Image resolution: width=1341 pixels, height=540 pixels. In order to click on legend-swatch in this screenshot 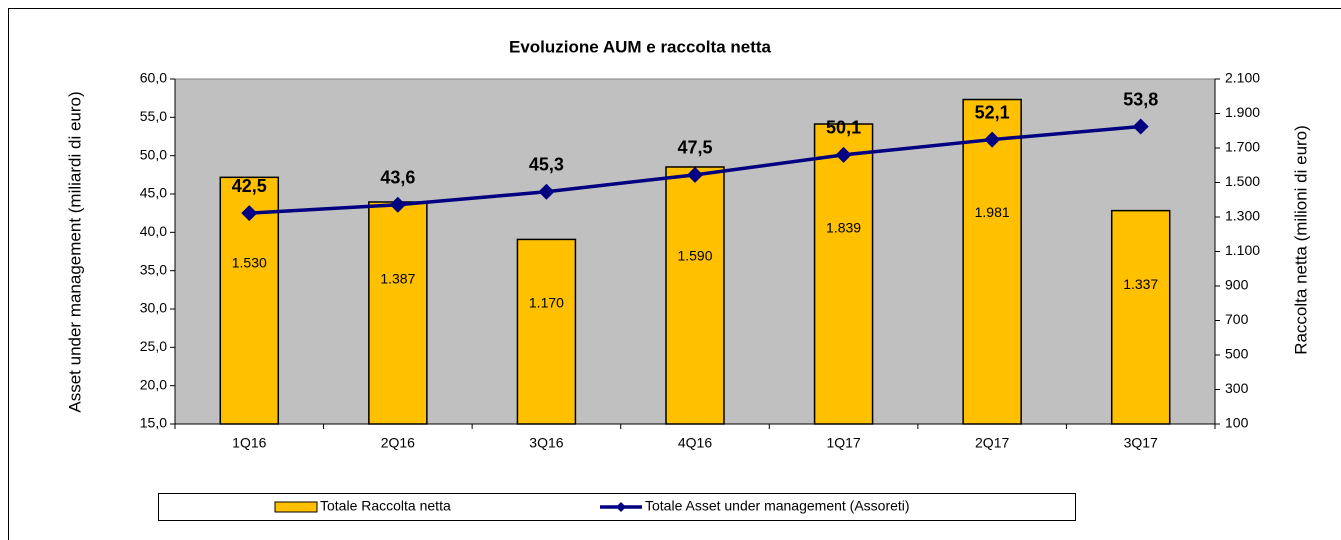, I will do `click(296, 507)`.